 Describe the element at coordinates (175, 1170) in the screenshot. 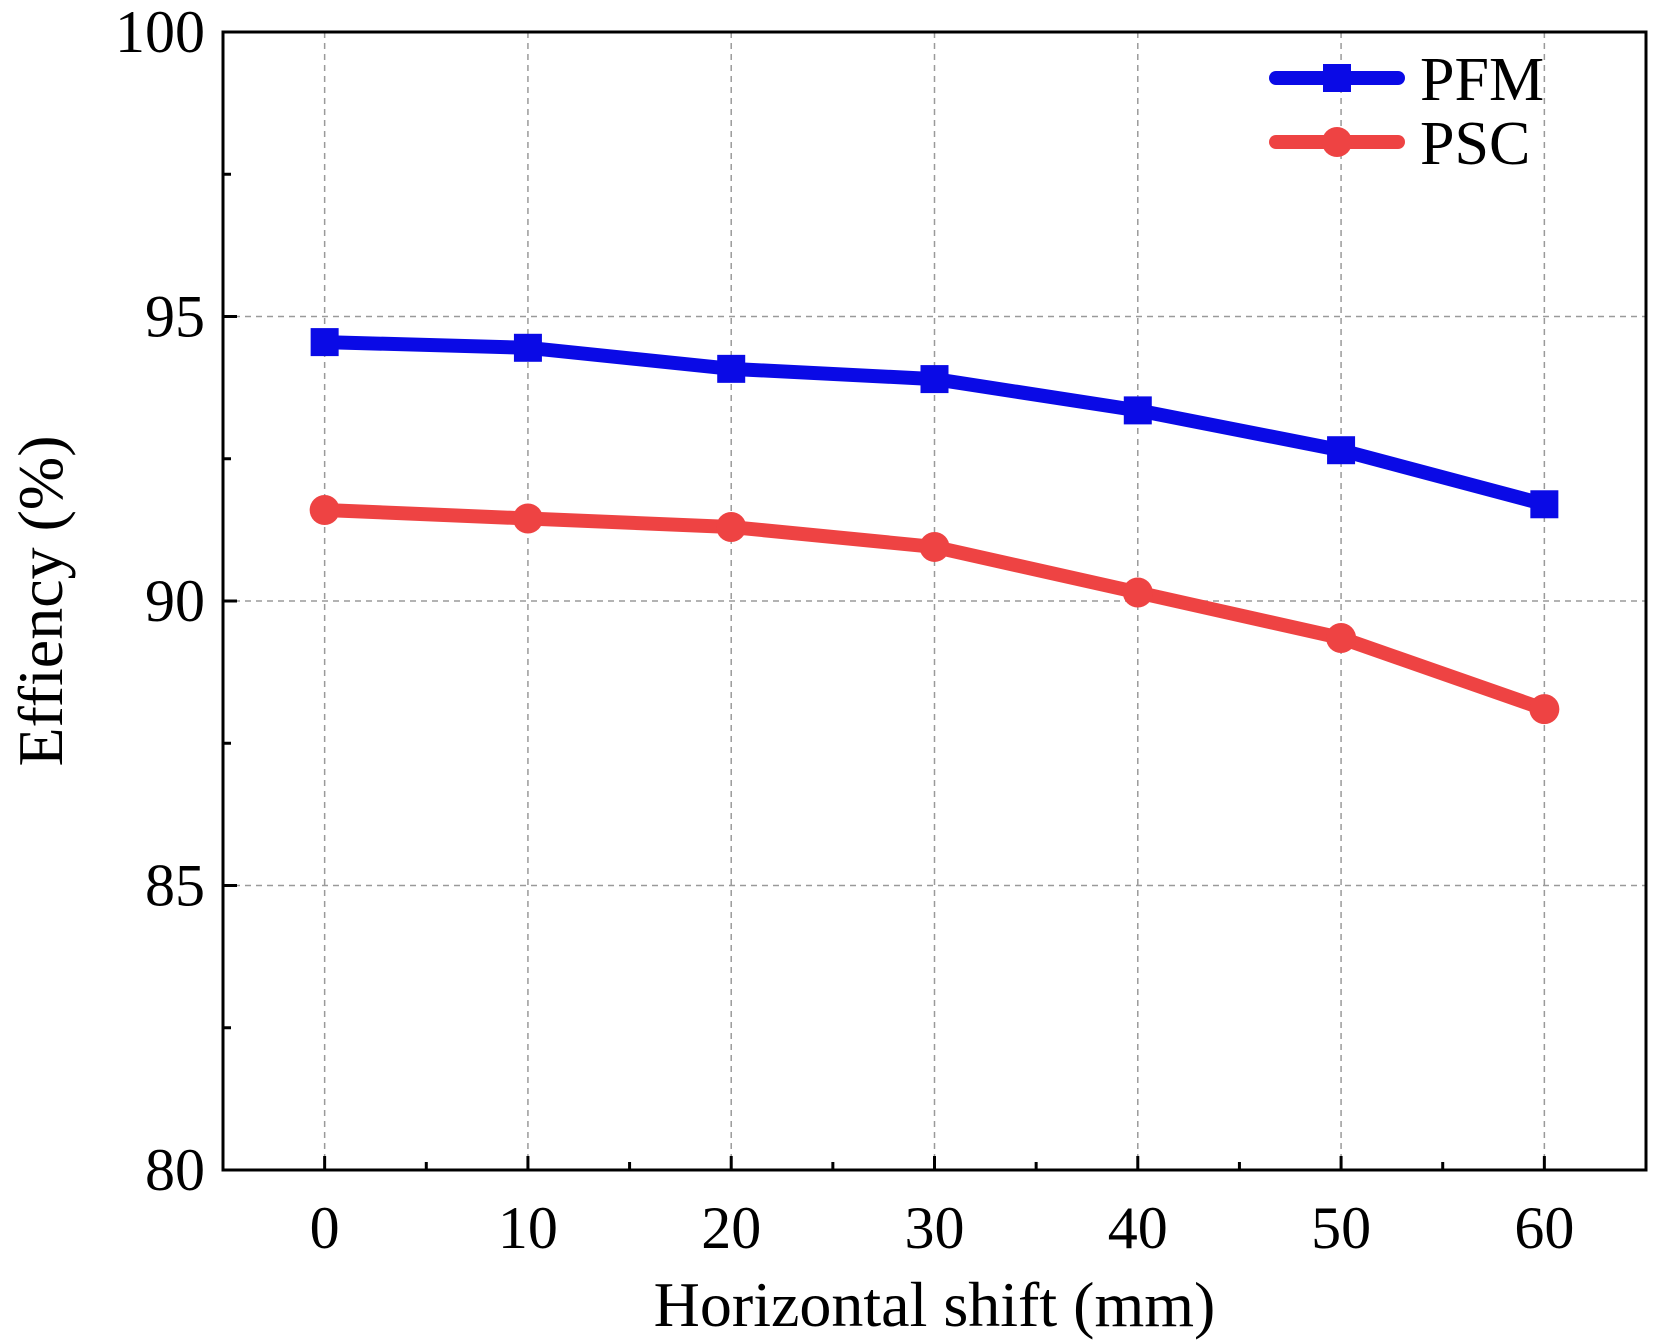

I see `y-tick-label: 80` at that location.